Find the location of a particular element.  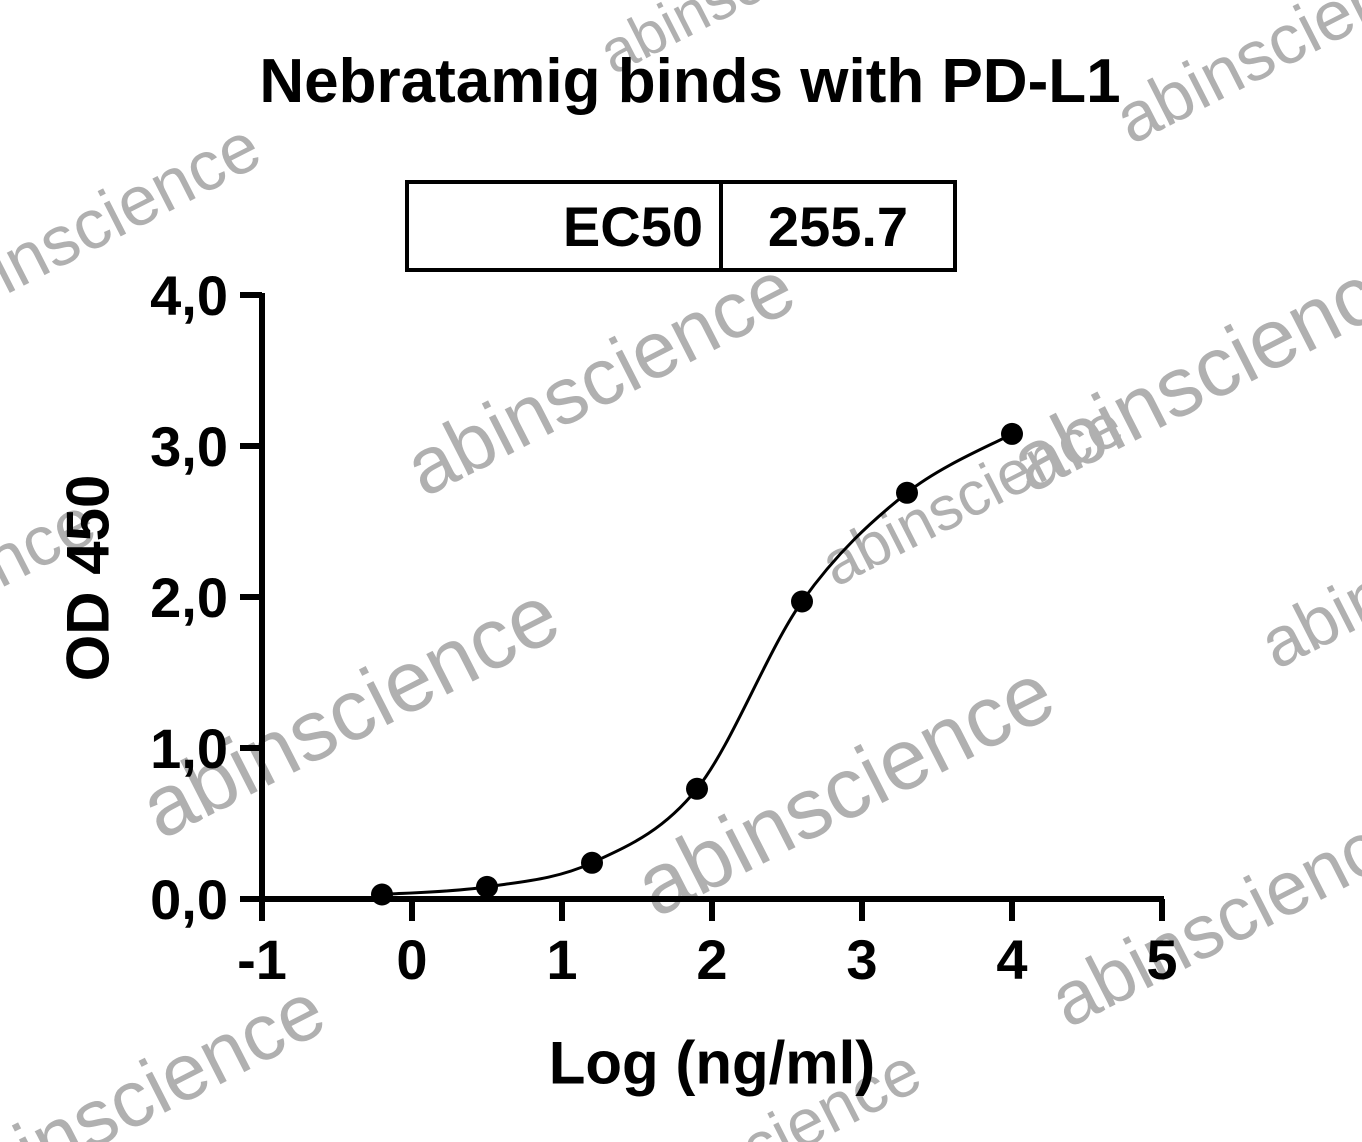

x-tick-label: 5 is located at coordinates (1161, 959).